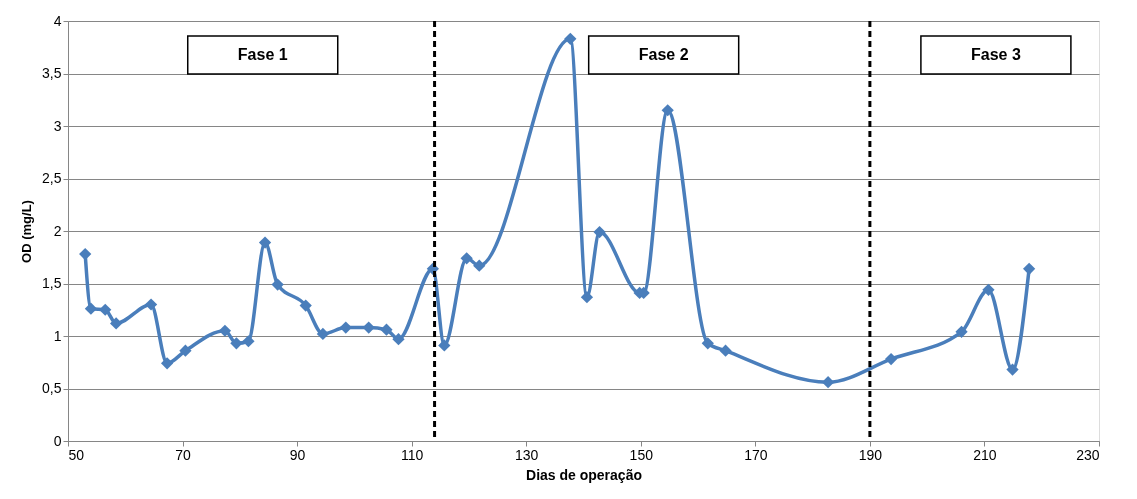  What do you see at coordinates (52, 178) in the screenshot?
I see `y-tick-label: 2,5` at bounding box center [52, 178].